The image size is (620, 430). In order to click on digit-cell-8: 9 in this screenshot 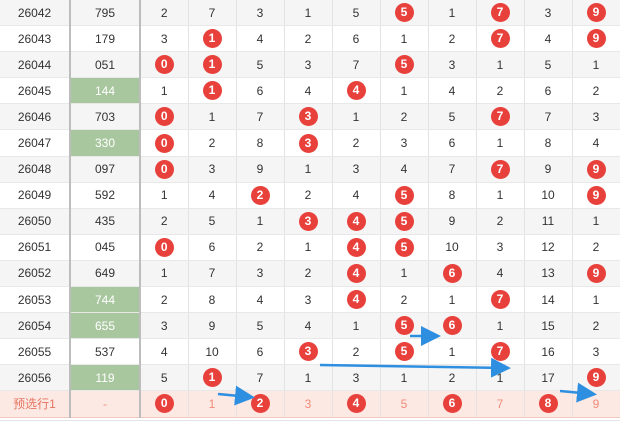, I will do `click(548, 169)`.